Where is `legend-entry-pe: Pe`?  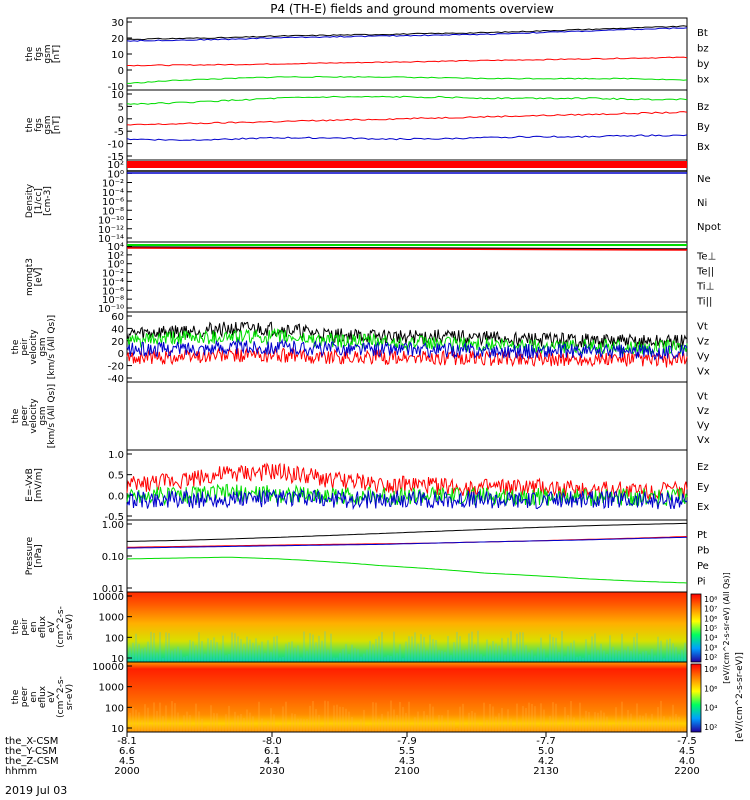
legend-entry-pe: Pe is located at coordinates (703, 566).